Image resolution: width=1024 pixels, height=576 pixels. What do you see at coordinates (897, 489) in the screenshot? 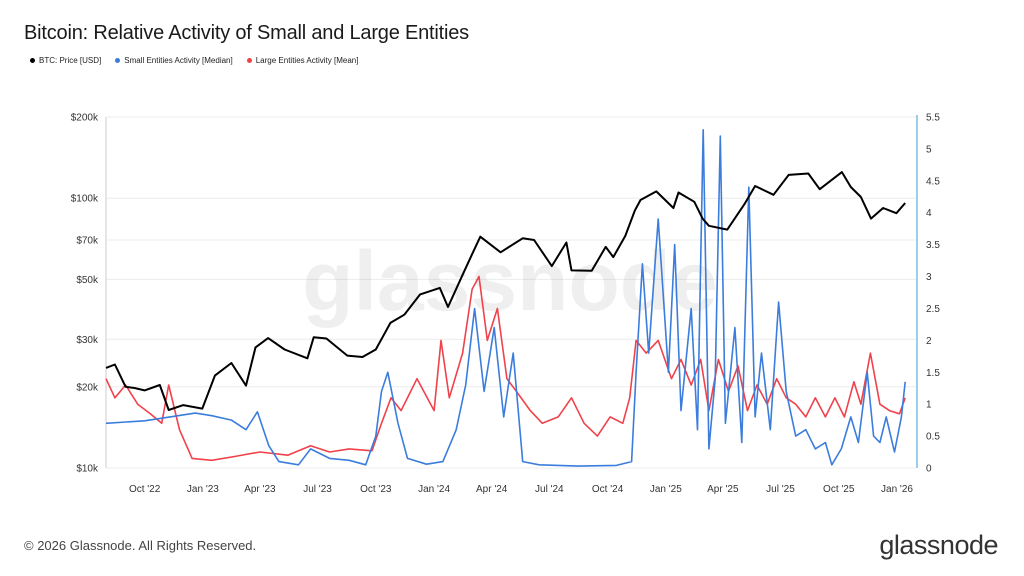
I see `x-tick-label: Jan '26` at bounding box center [897, 489].